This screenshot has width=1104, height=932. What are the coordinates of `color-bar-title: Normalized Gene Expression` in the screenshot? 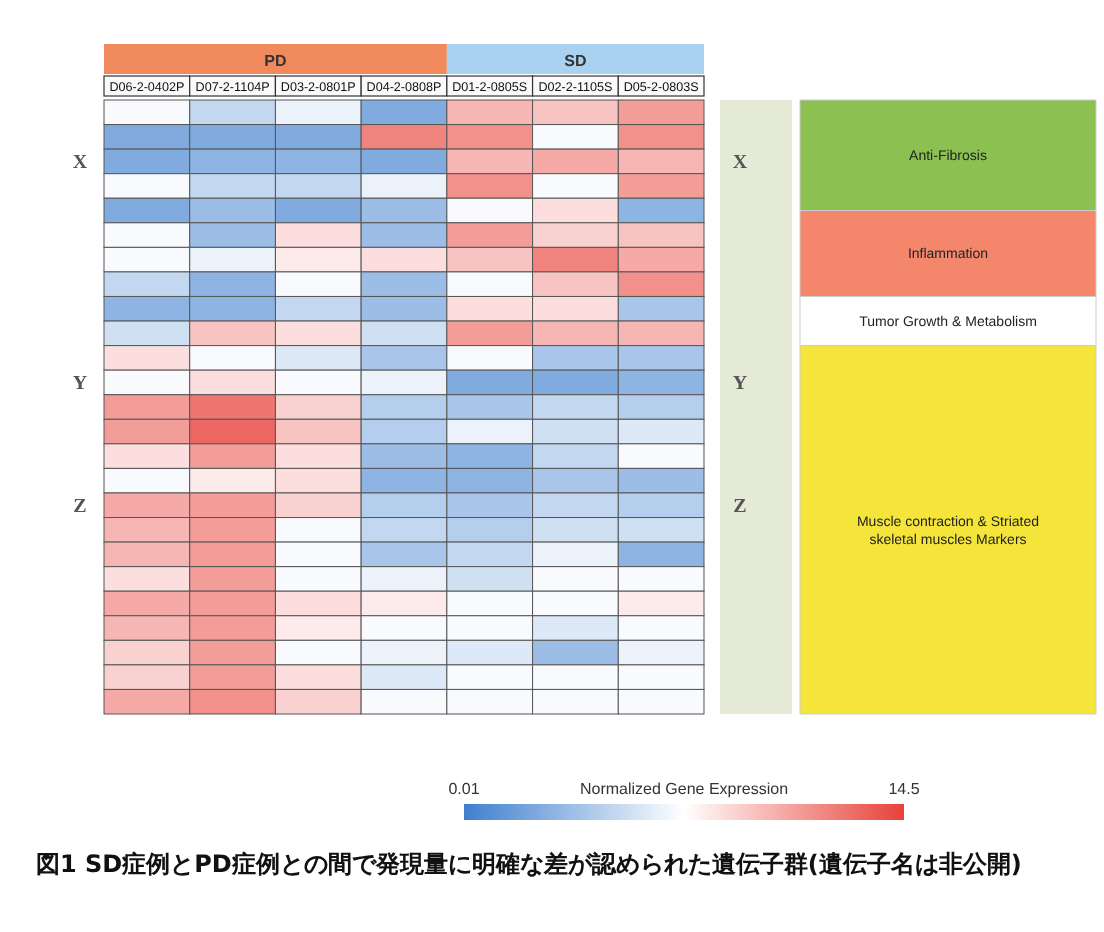 It's located at (684, 789).